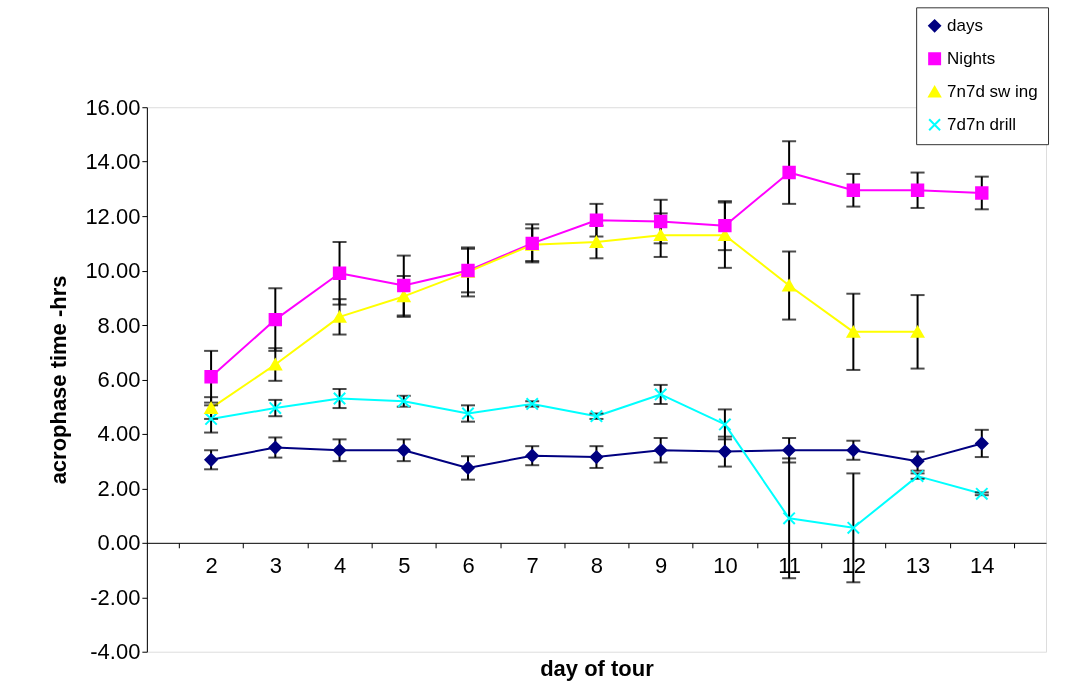  Describe the element at coordinates (211, 566) in the screenshot. I see `x-tick-label: 2` at that location.